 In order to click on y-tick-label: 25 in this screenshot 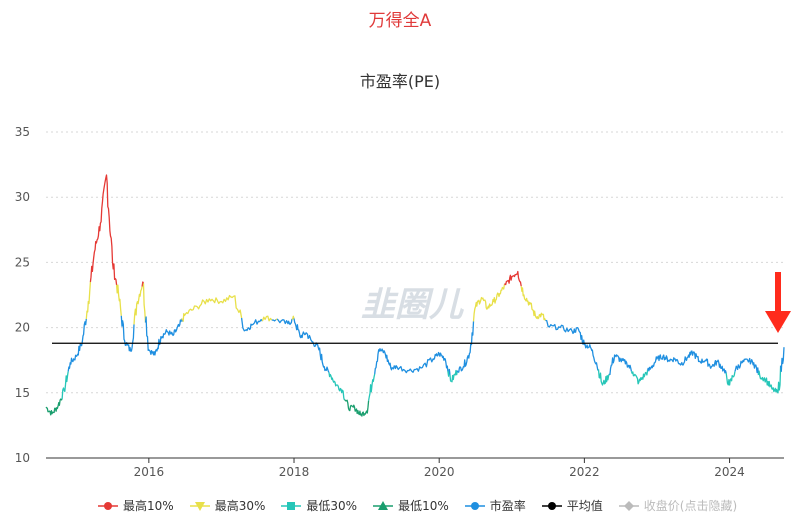, I will do `click(22, 262)`.